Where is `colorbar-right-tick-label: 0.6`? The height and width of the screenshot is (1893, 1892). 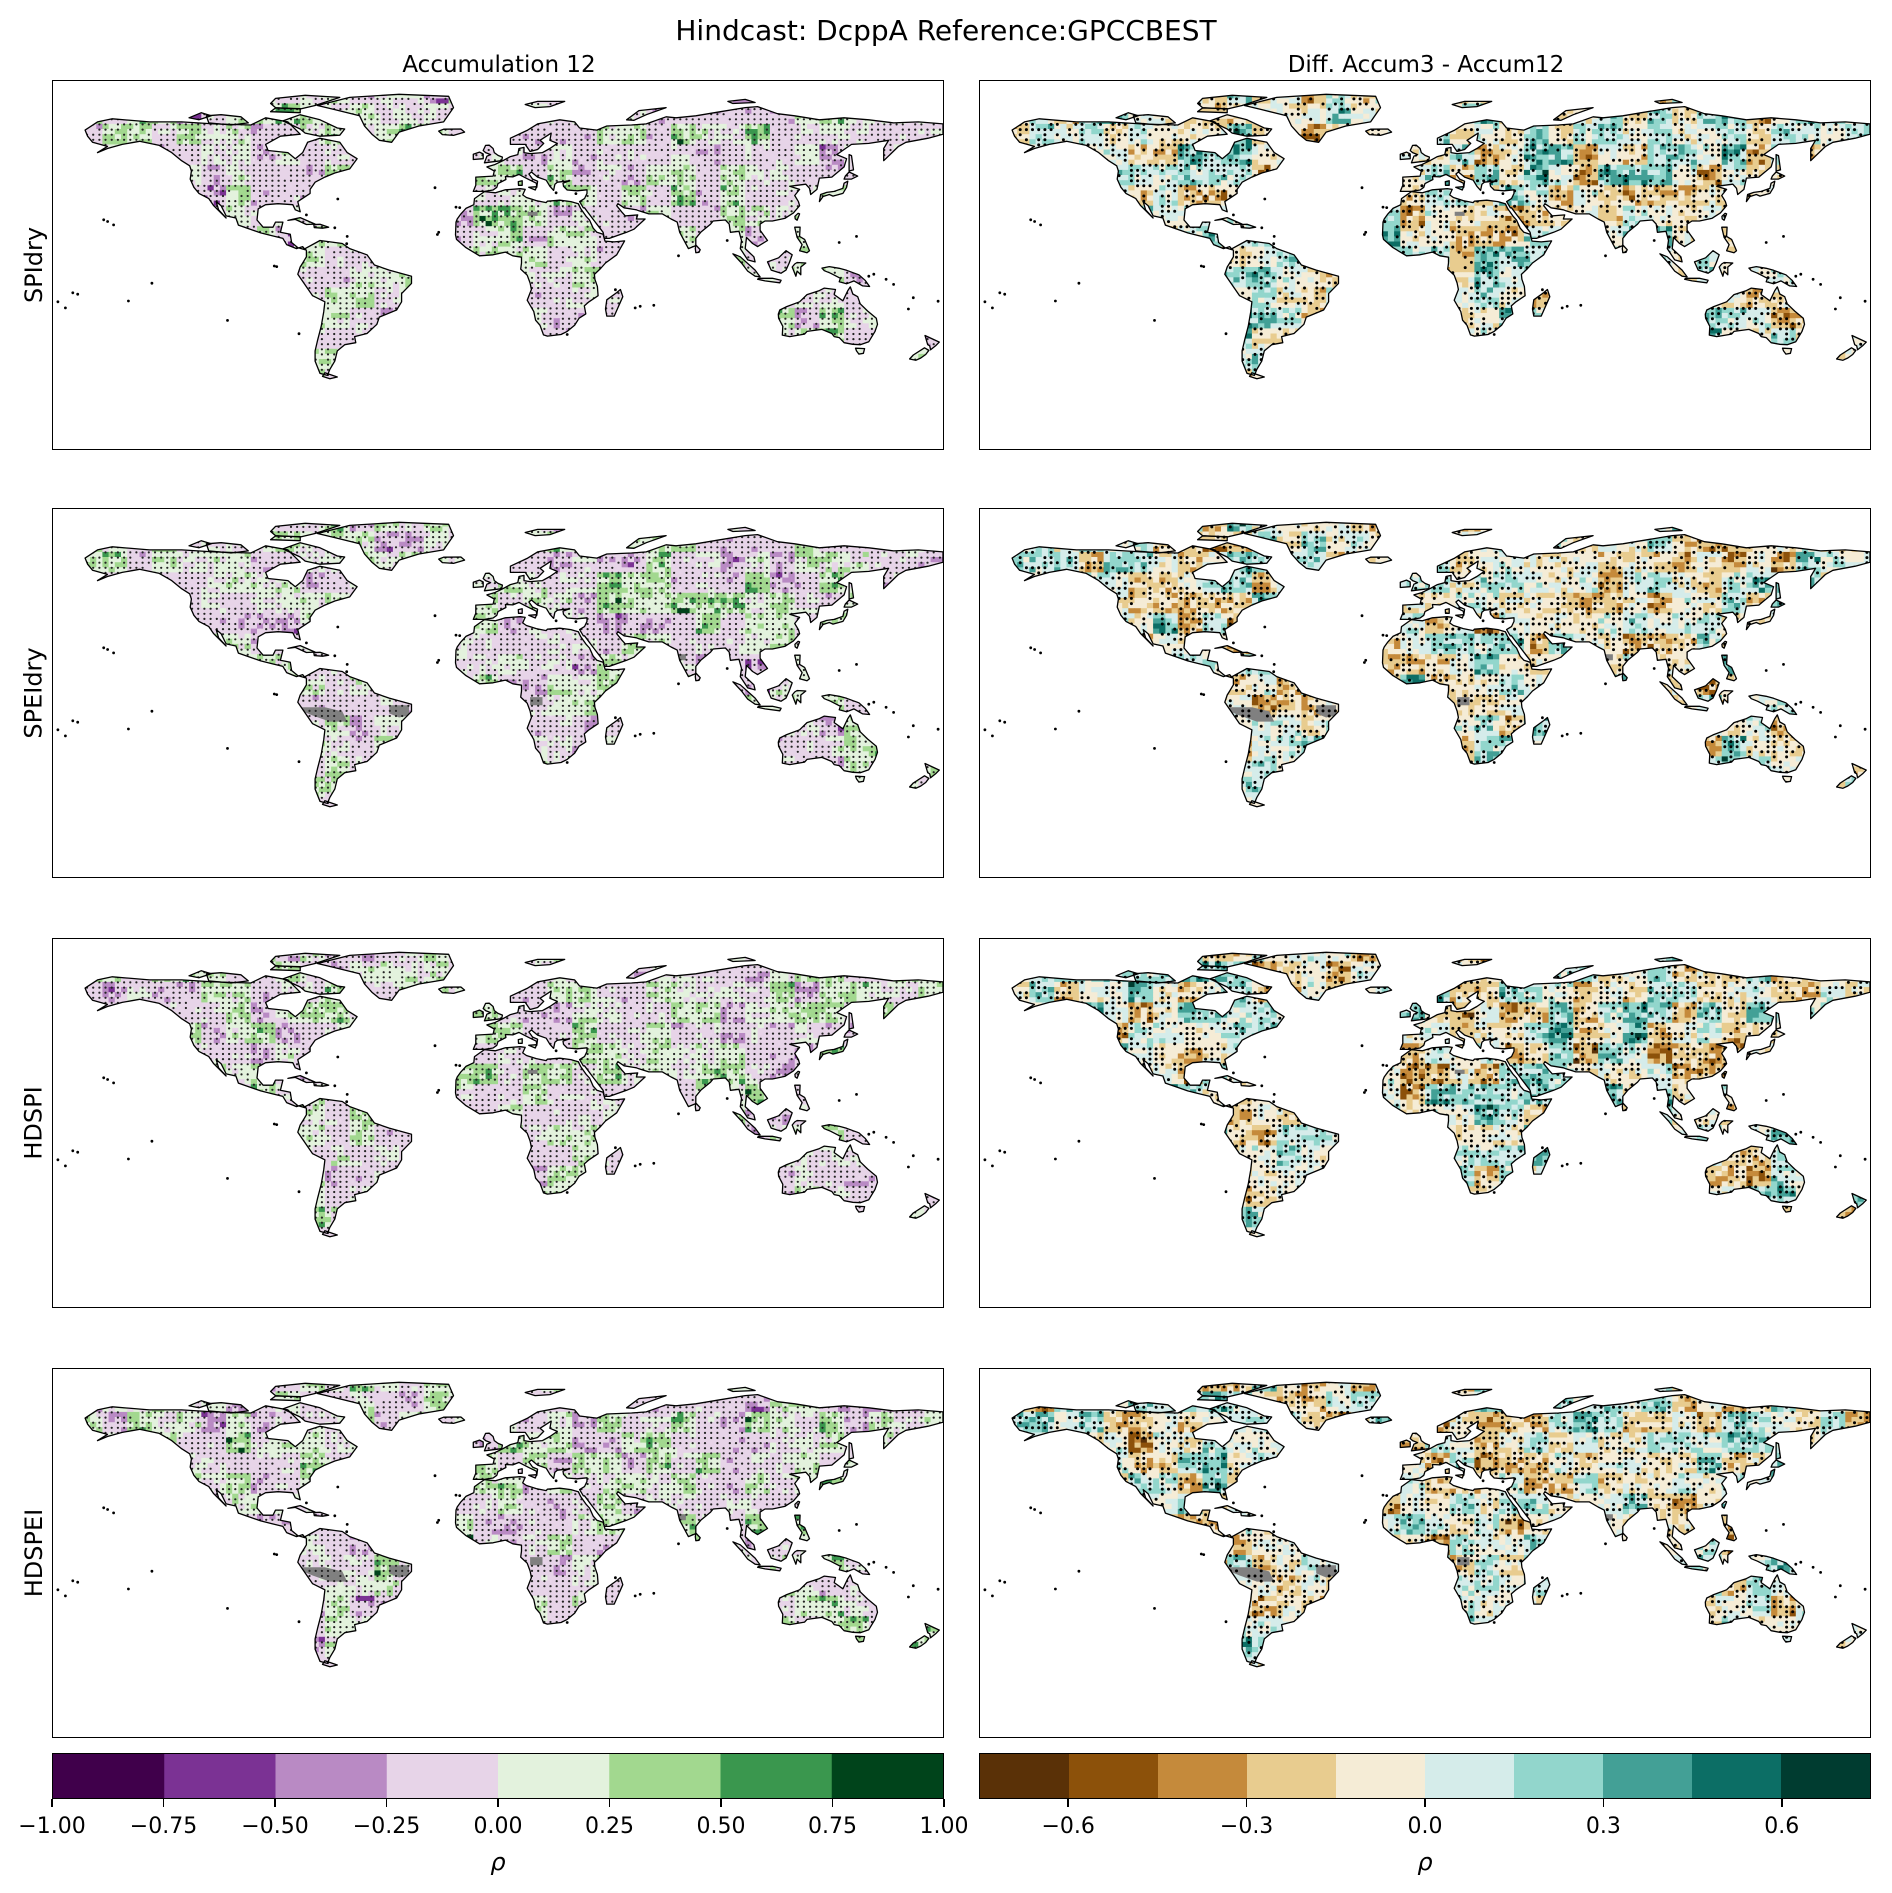
colorbar-right-tick-label: 0.6 is located at coordinates (1781, 1826).